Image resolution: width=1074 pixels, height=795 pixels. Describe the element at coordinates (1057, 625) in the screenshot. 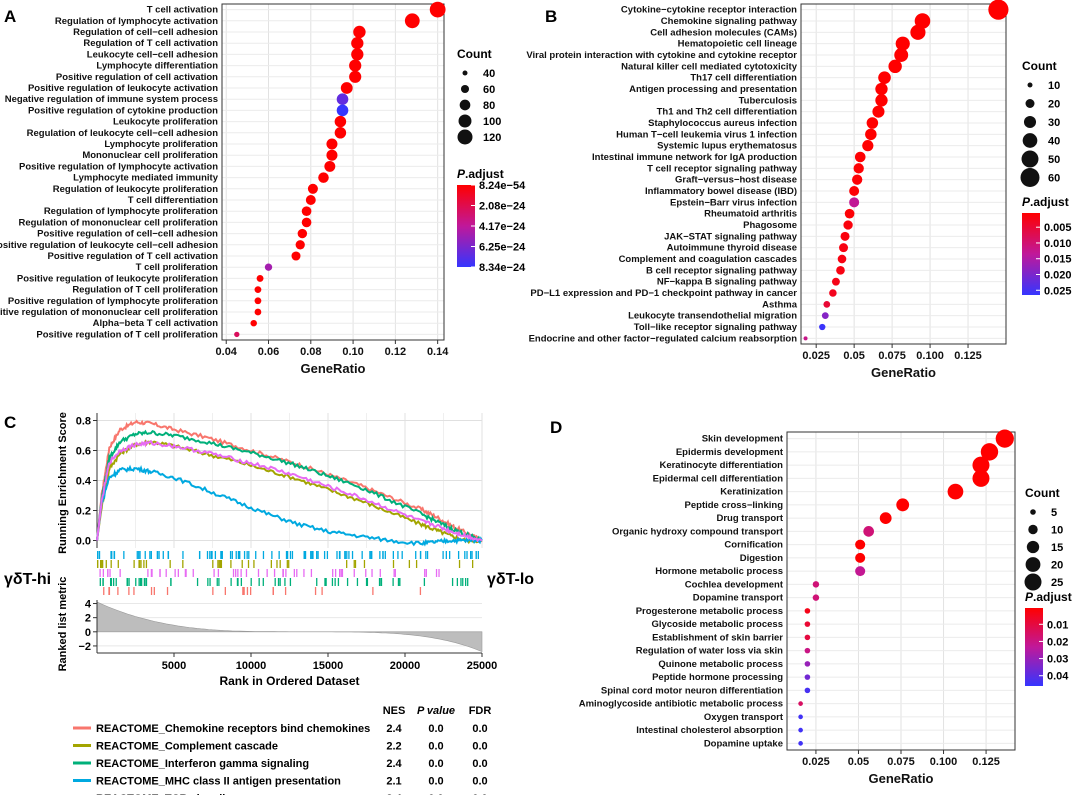

I see `color-legend-label: 0.01` at that location.